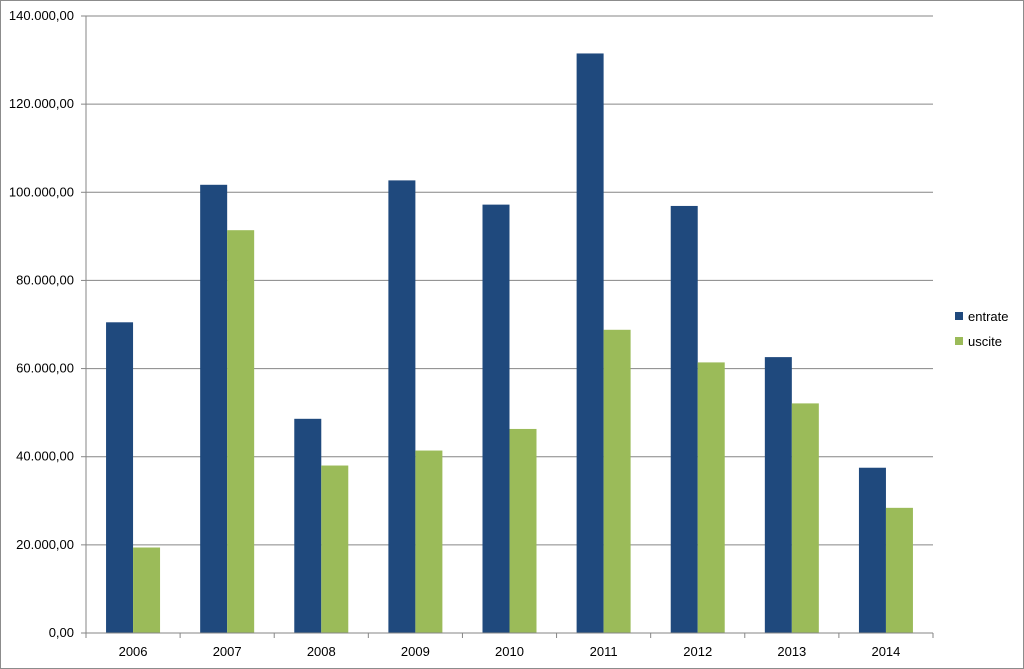 This screenshot has width=1024, height=669. Describe the element at coordinates (885, 651) in the screenshot. I see `x-tick-label: 2014` at that location.